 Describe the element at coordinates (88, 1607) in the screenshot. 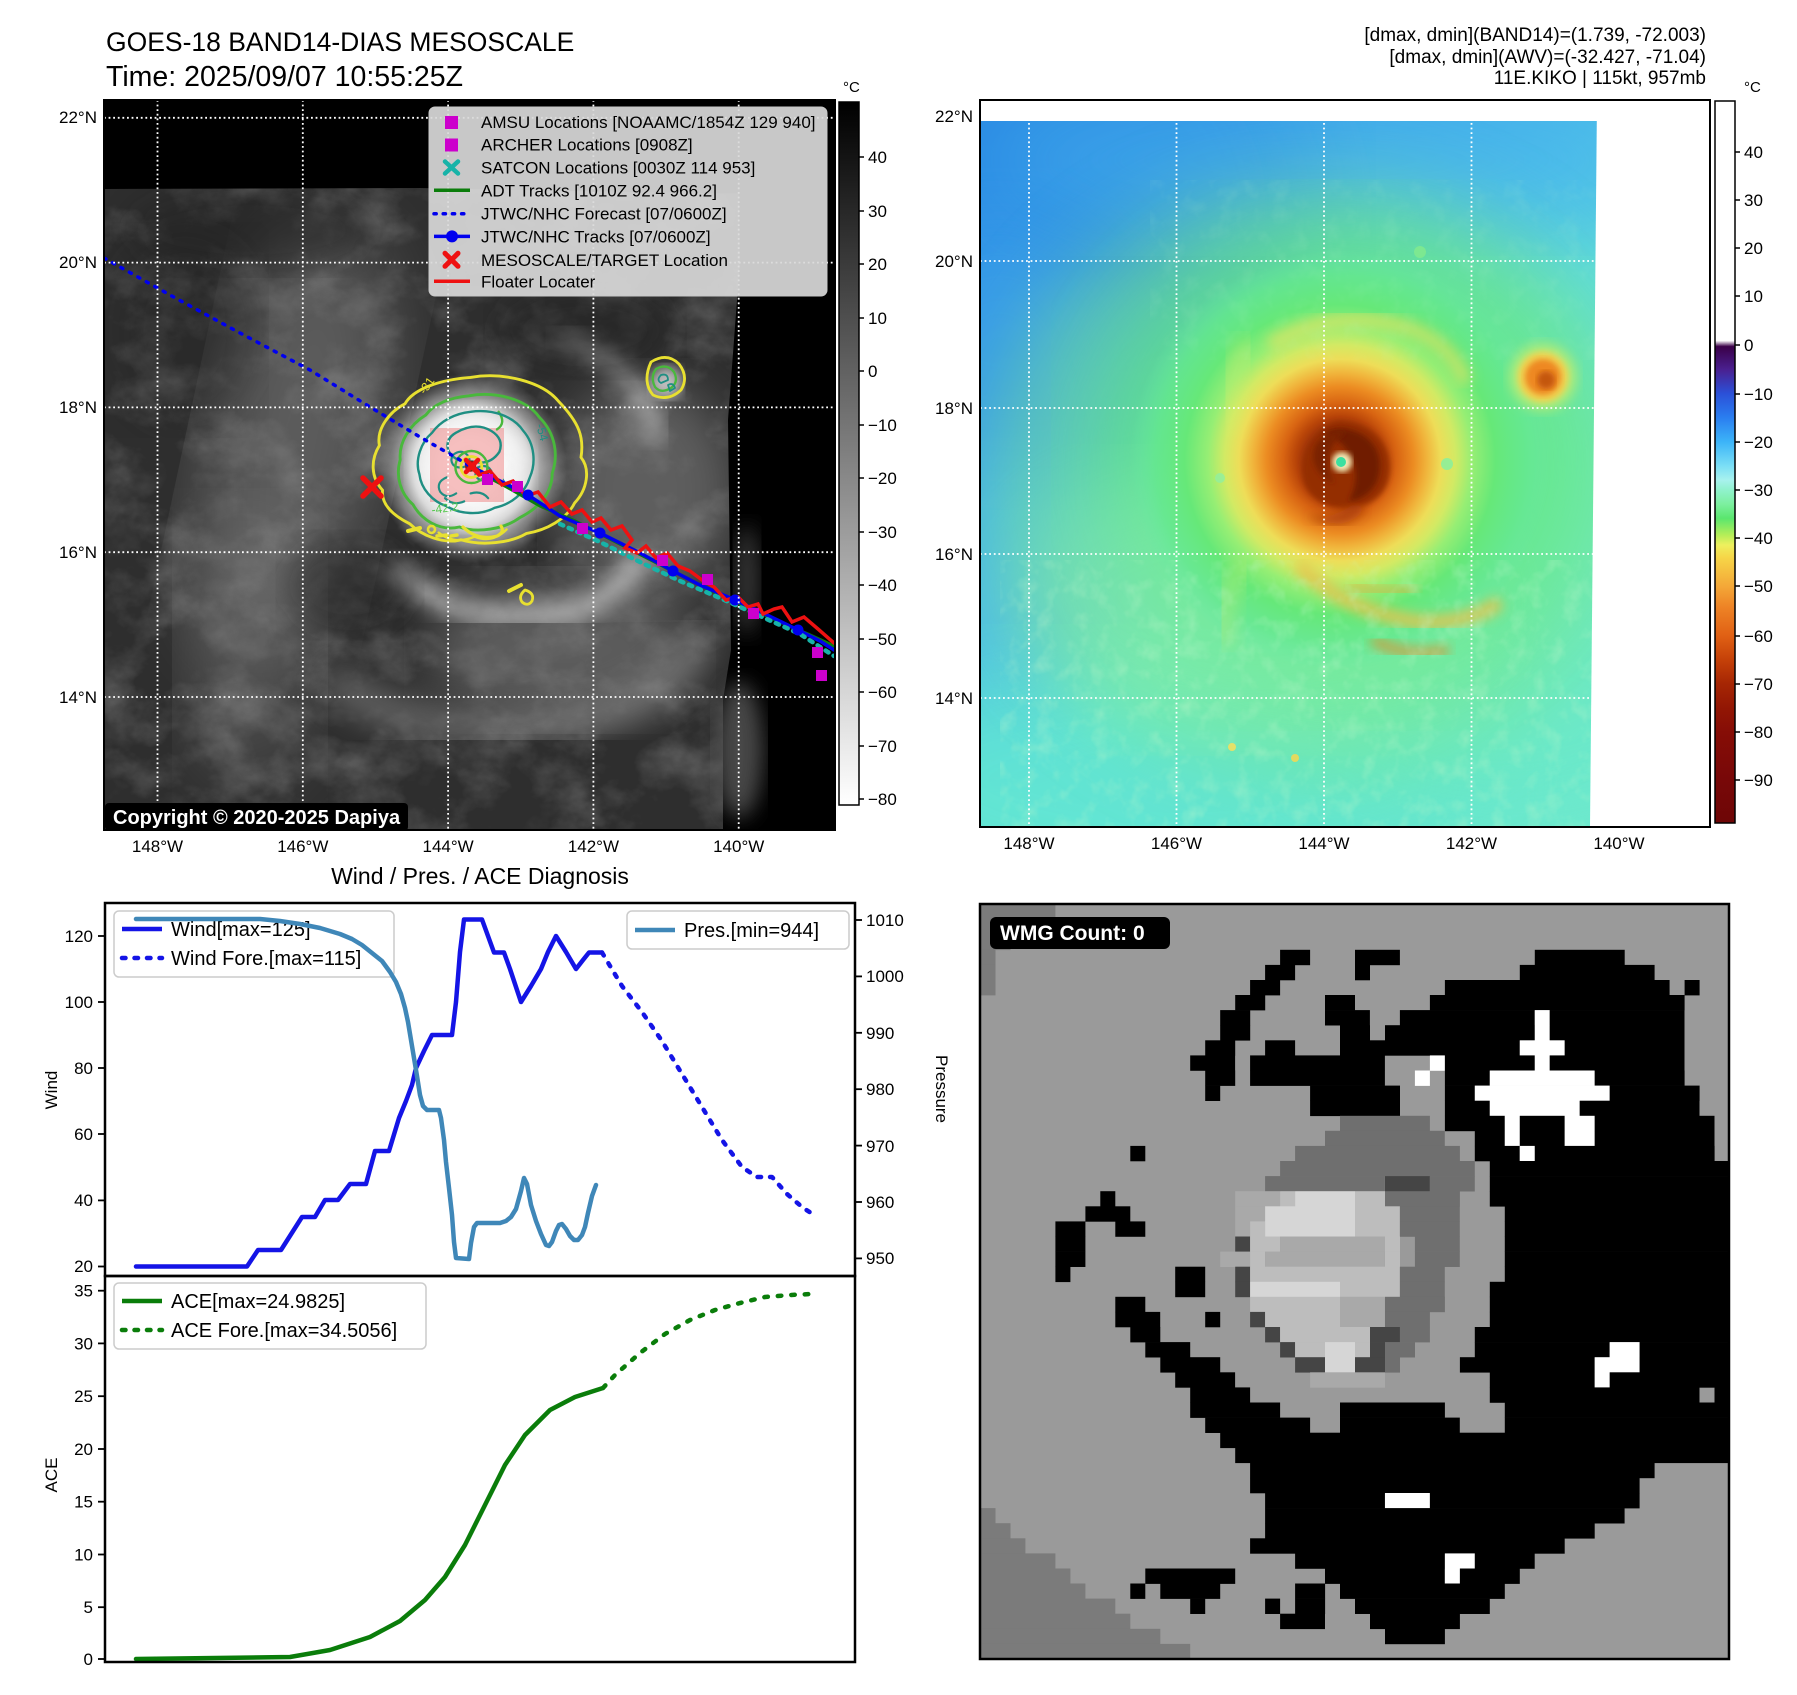

I see `svg-text: 5` at that location.